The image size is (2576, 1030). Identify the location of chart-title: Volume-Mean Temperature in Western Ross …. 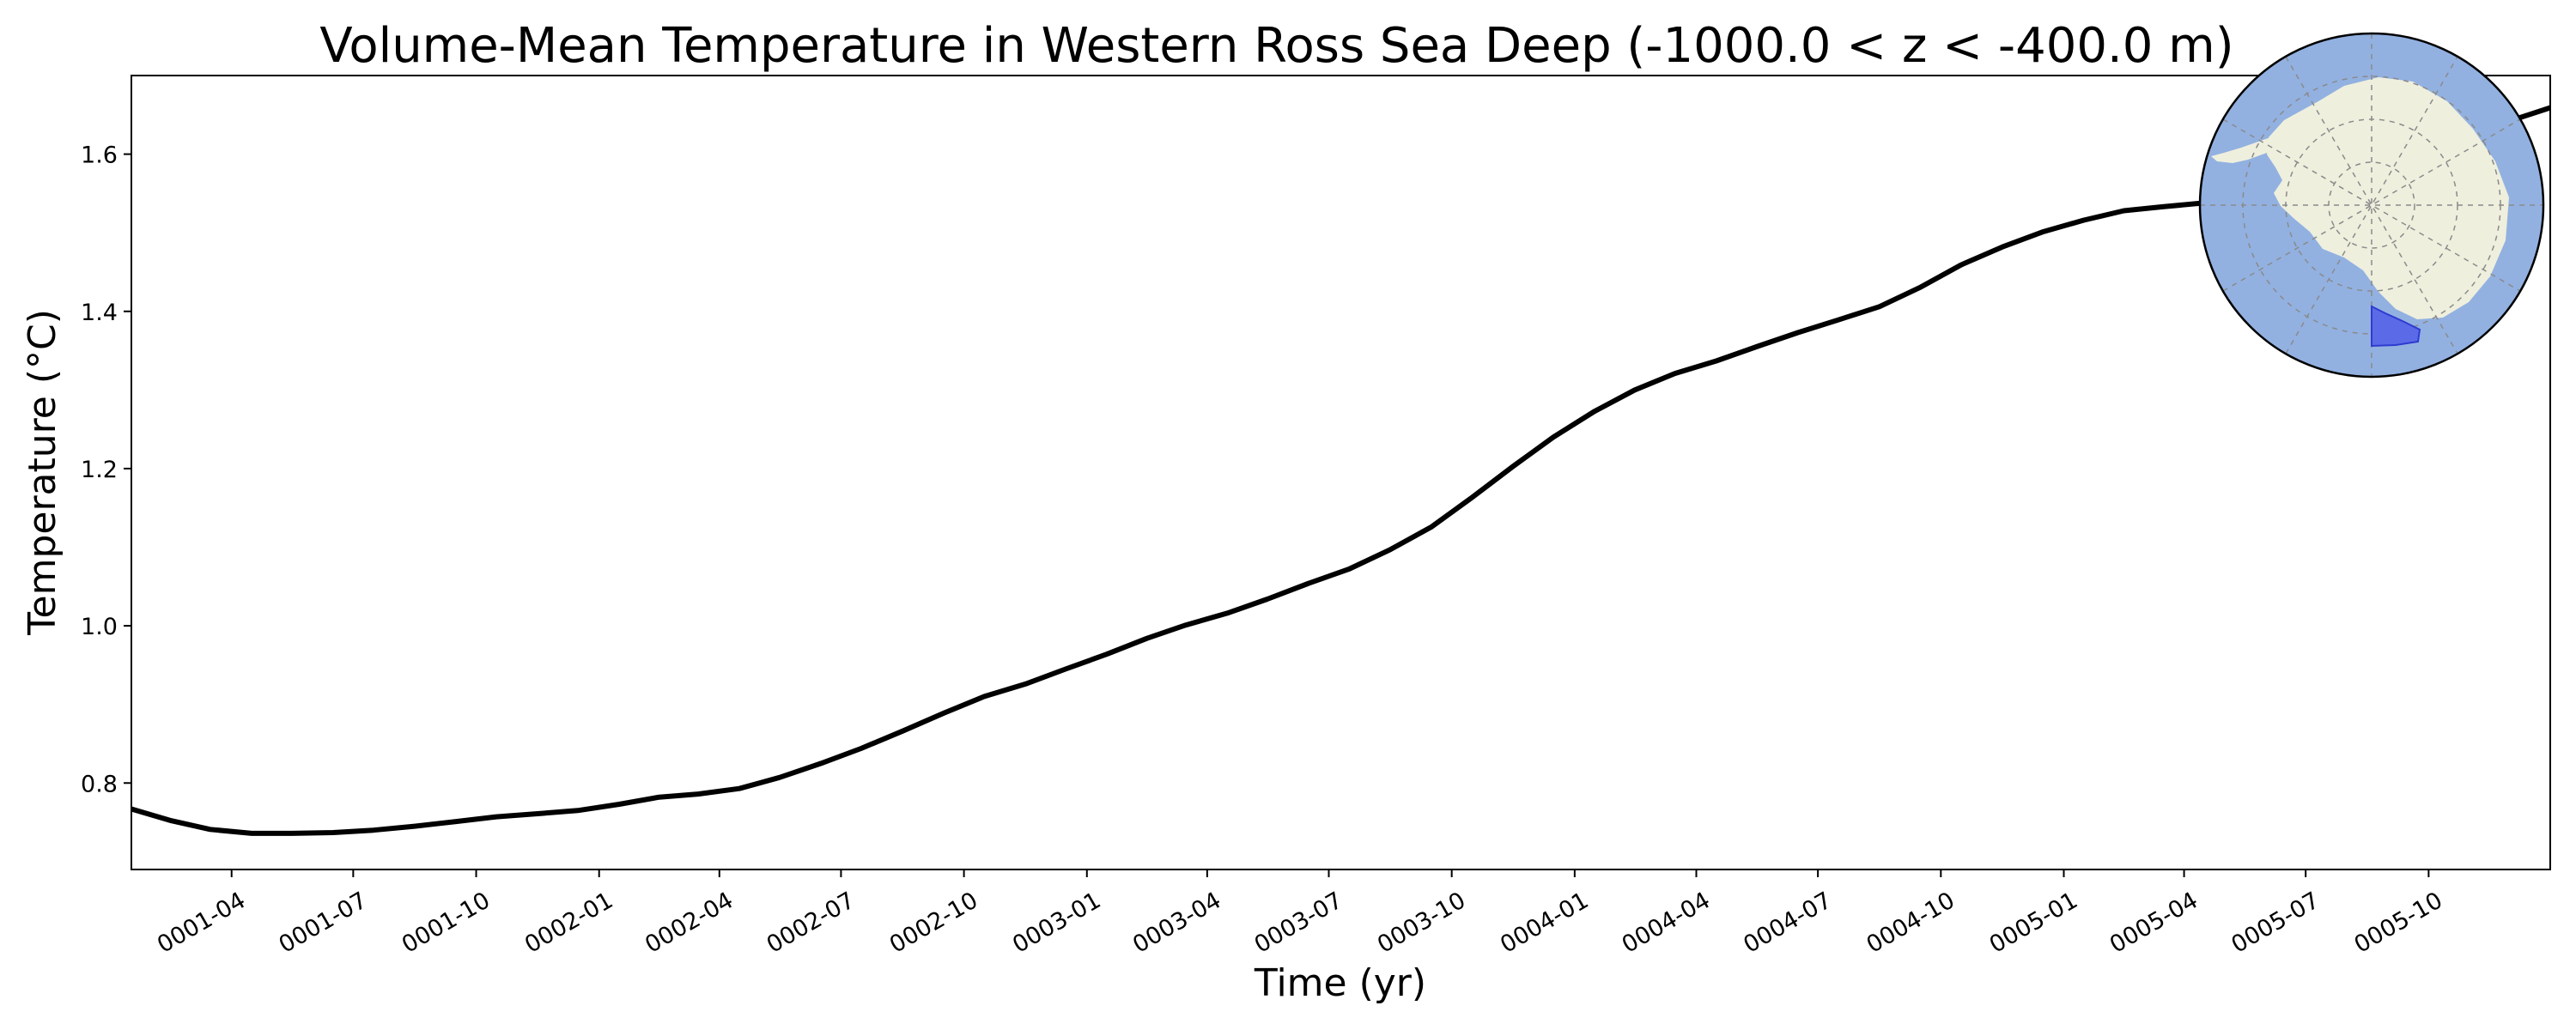
(1276, 46).